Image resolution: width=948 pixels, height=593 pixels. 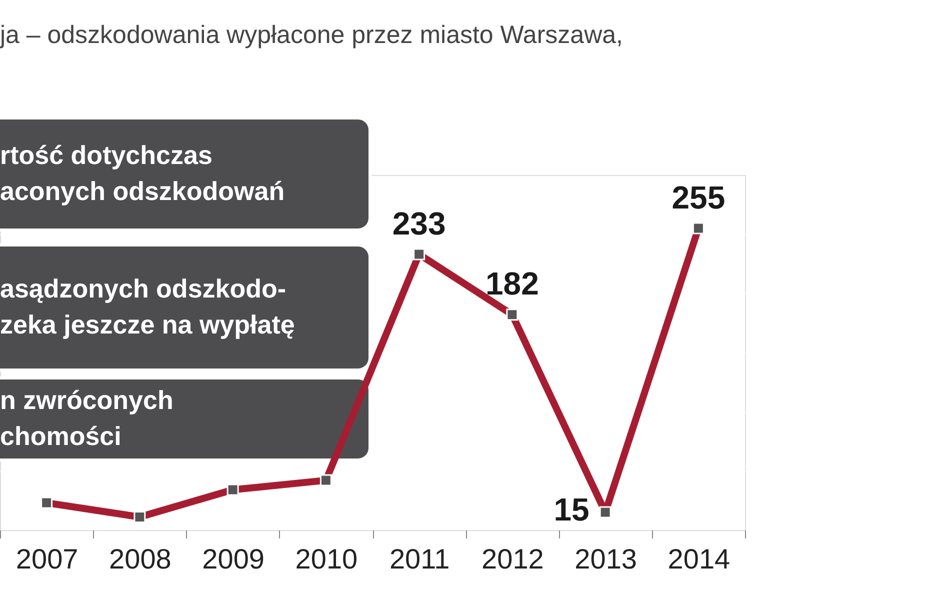 I want to click on x-tick-label: 2009, so click(x=233, y=559).